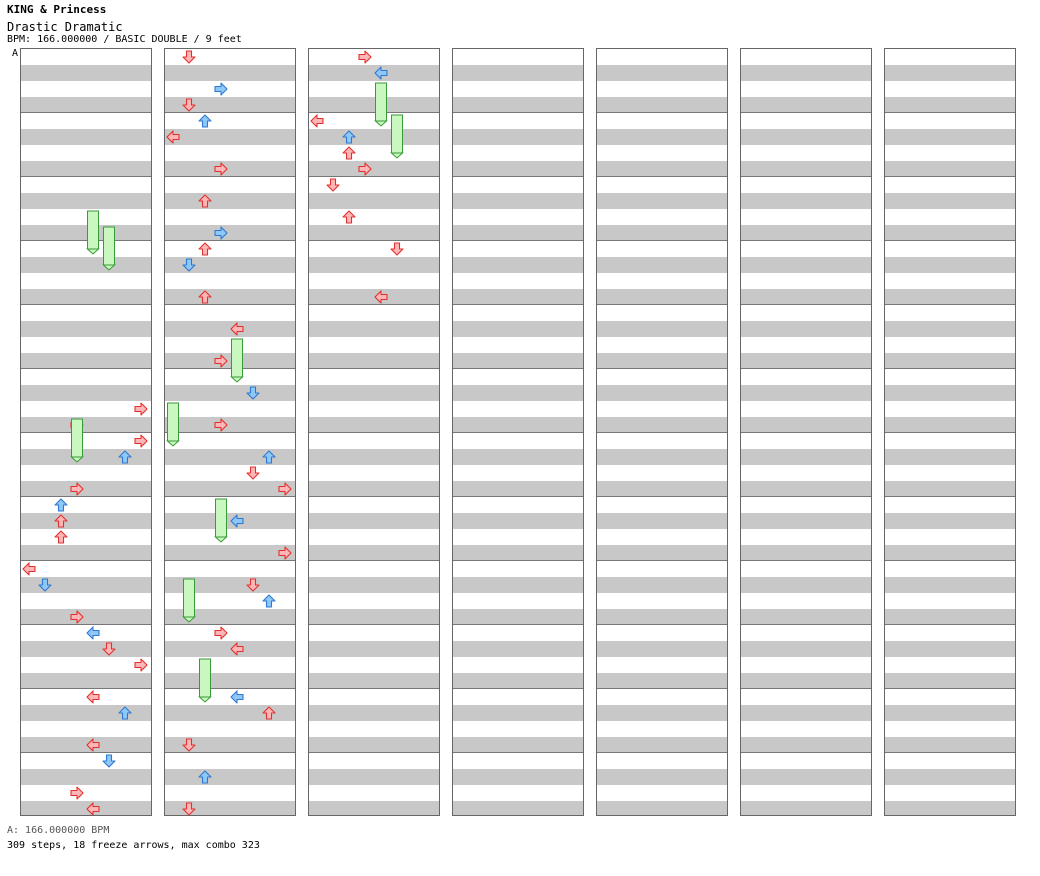 The image size is (1040, 876). What do you see at coordinates (124, 39) in the screenshot?
I see `chart-meta: BPM: 166.000000 / BASIC DOUBLE / 9 feet` at bounding box center [124, 39].